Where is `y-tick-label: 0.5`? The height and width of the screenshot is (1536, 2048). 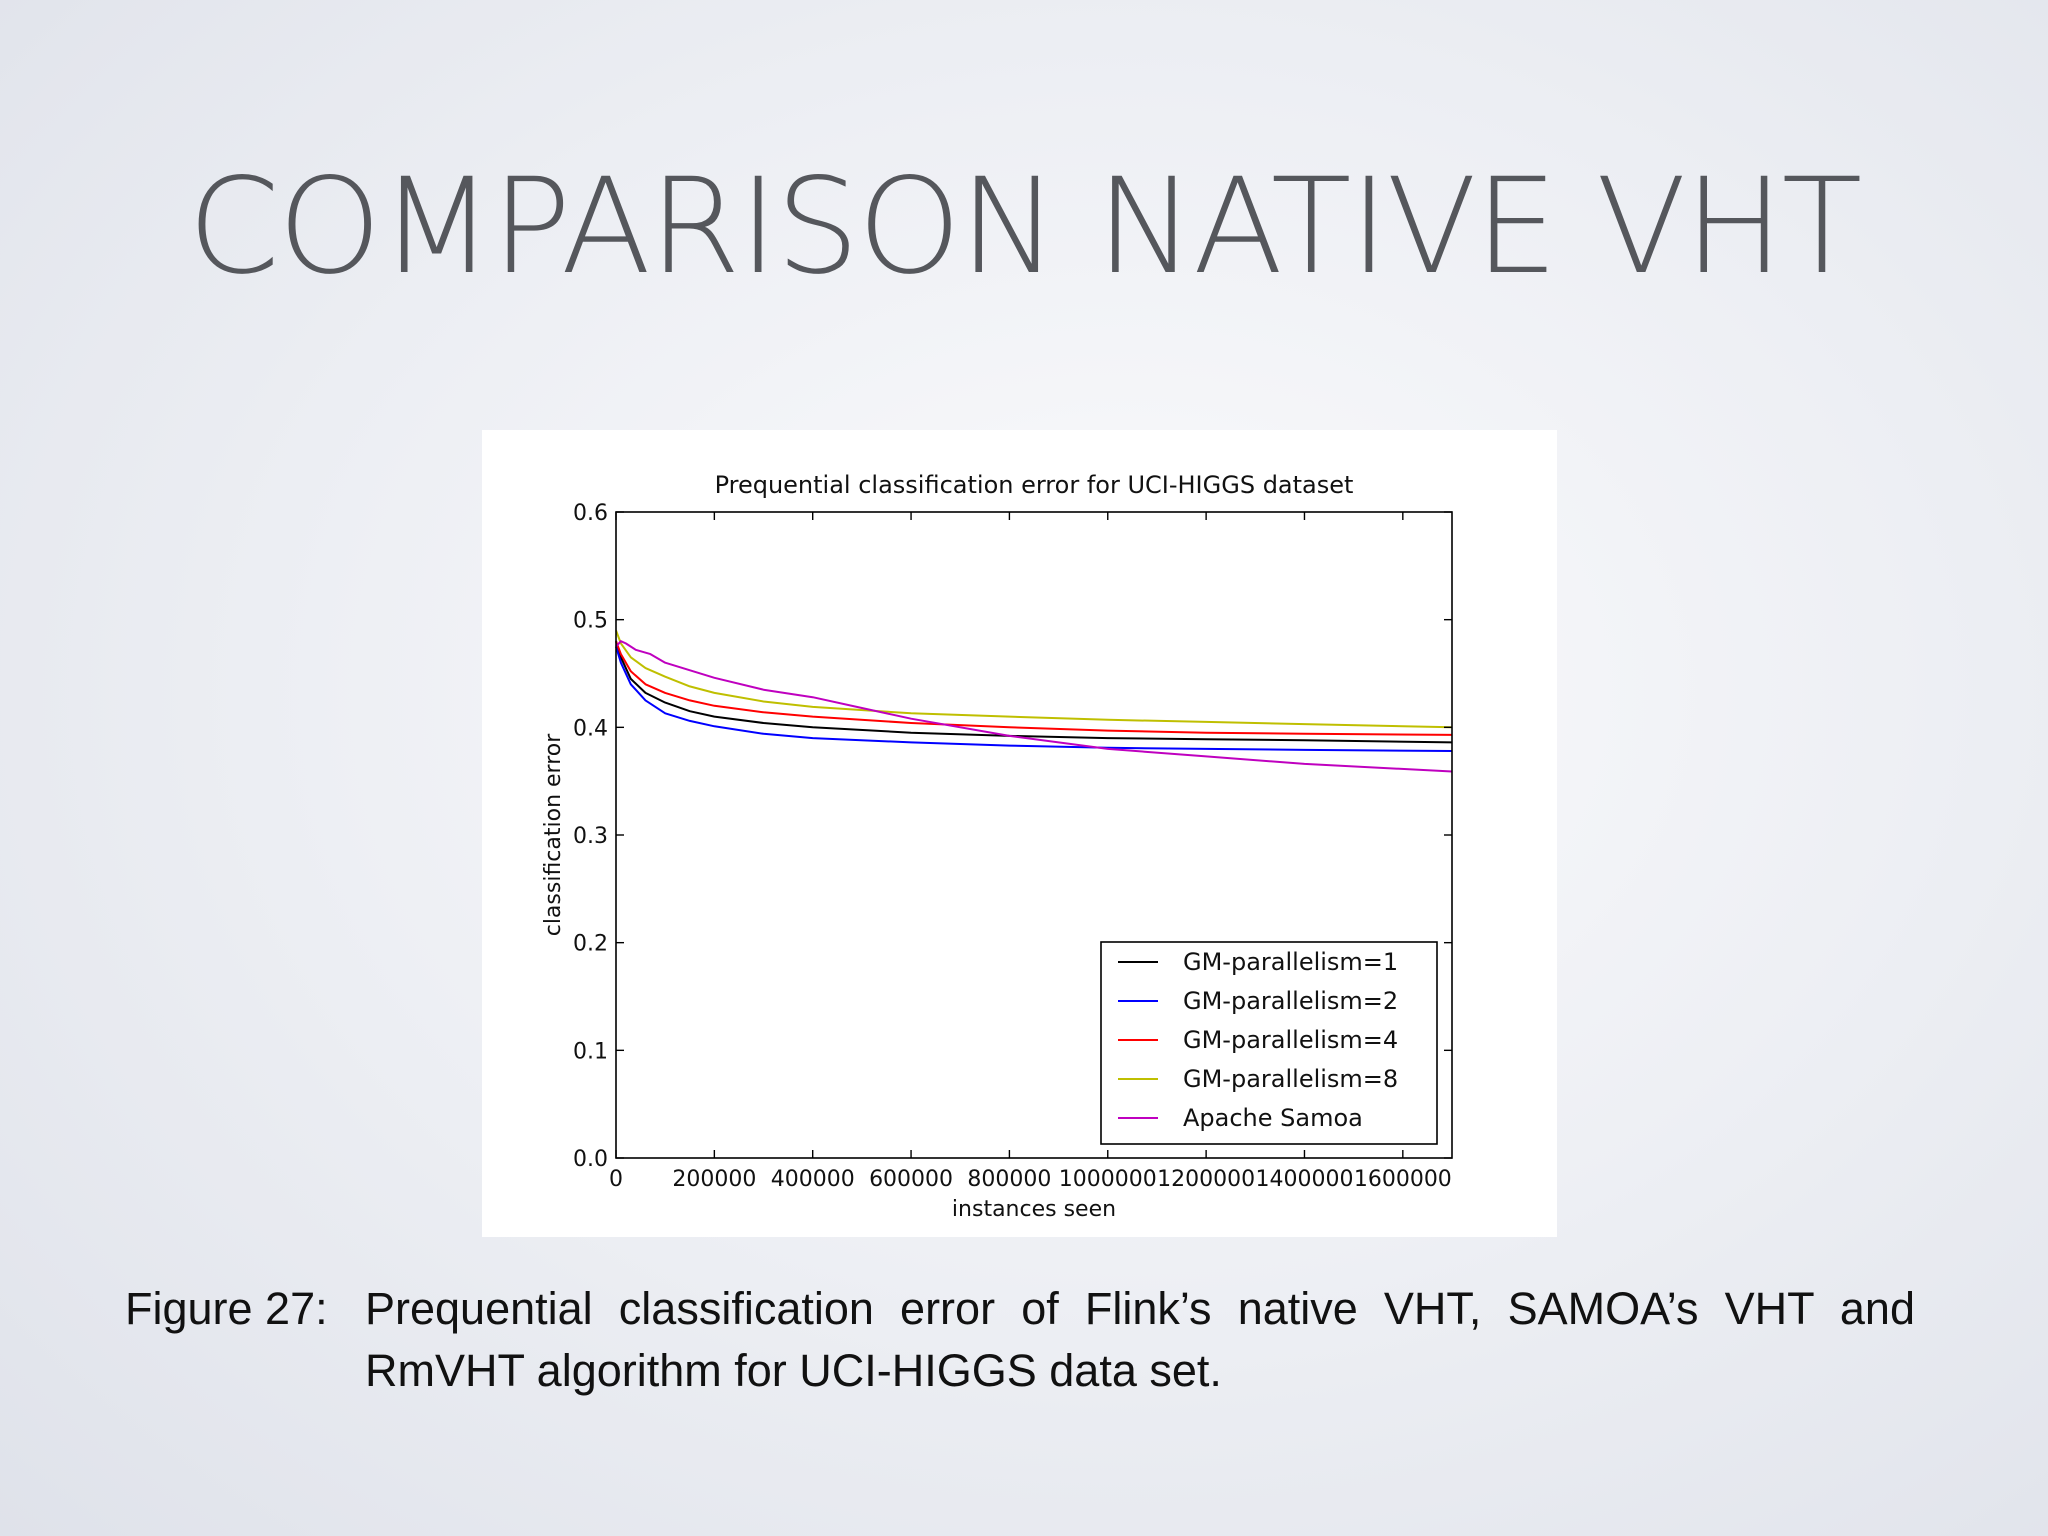
y-tick-label: 0.5 is located at coordinates (590, 621).